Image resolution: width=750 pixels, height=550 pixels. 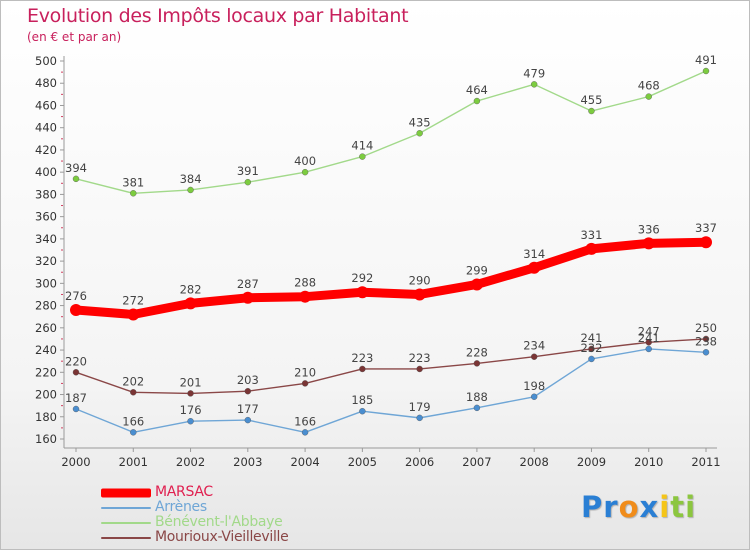 I want to click on y-tick-label: 500, so click(x=46, y=61).